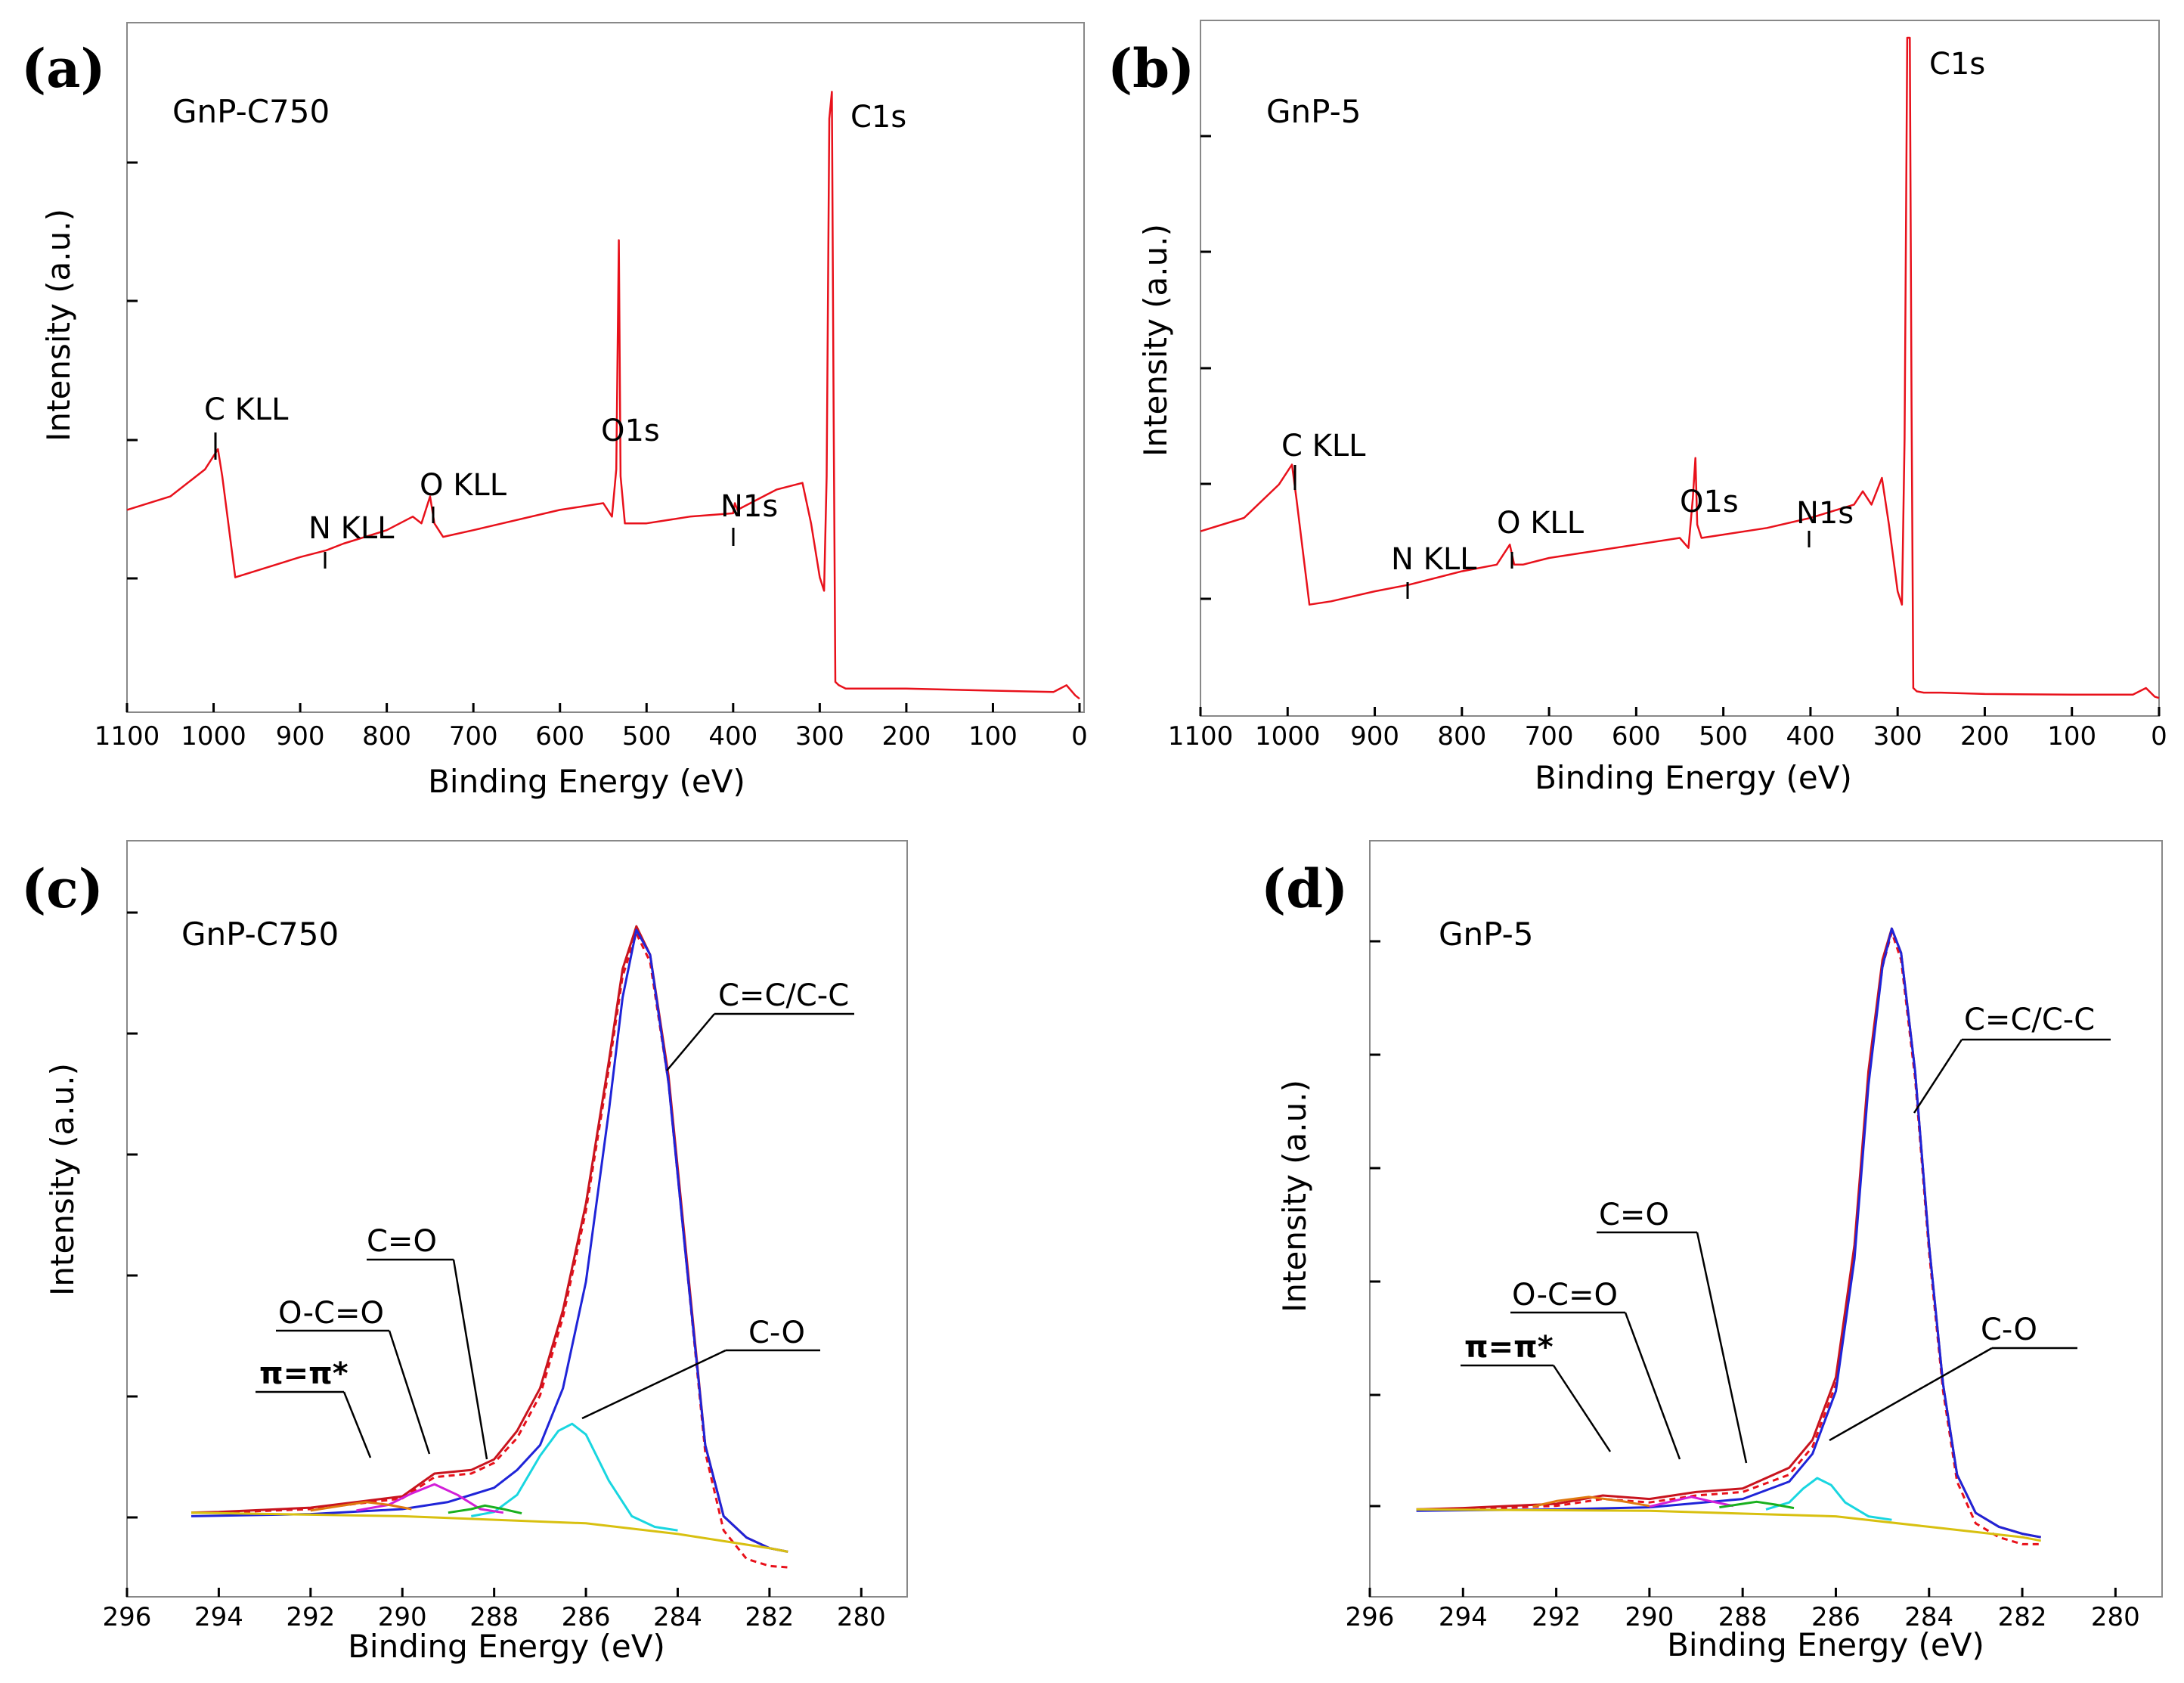 The height and width of the screenshot is (1683, 2184). What do you see at coordinates (506, 1647) in the screenshot?
I see `x-axis-title-c: Binding Energy (eV)` at bounding box center [506, 1647].